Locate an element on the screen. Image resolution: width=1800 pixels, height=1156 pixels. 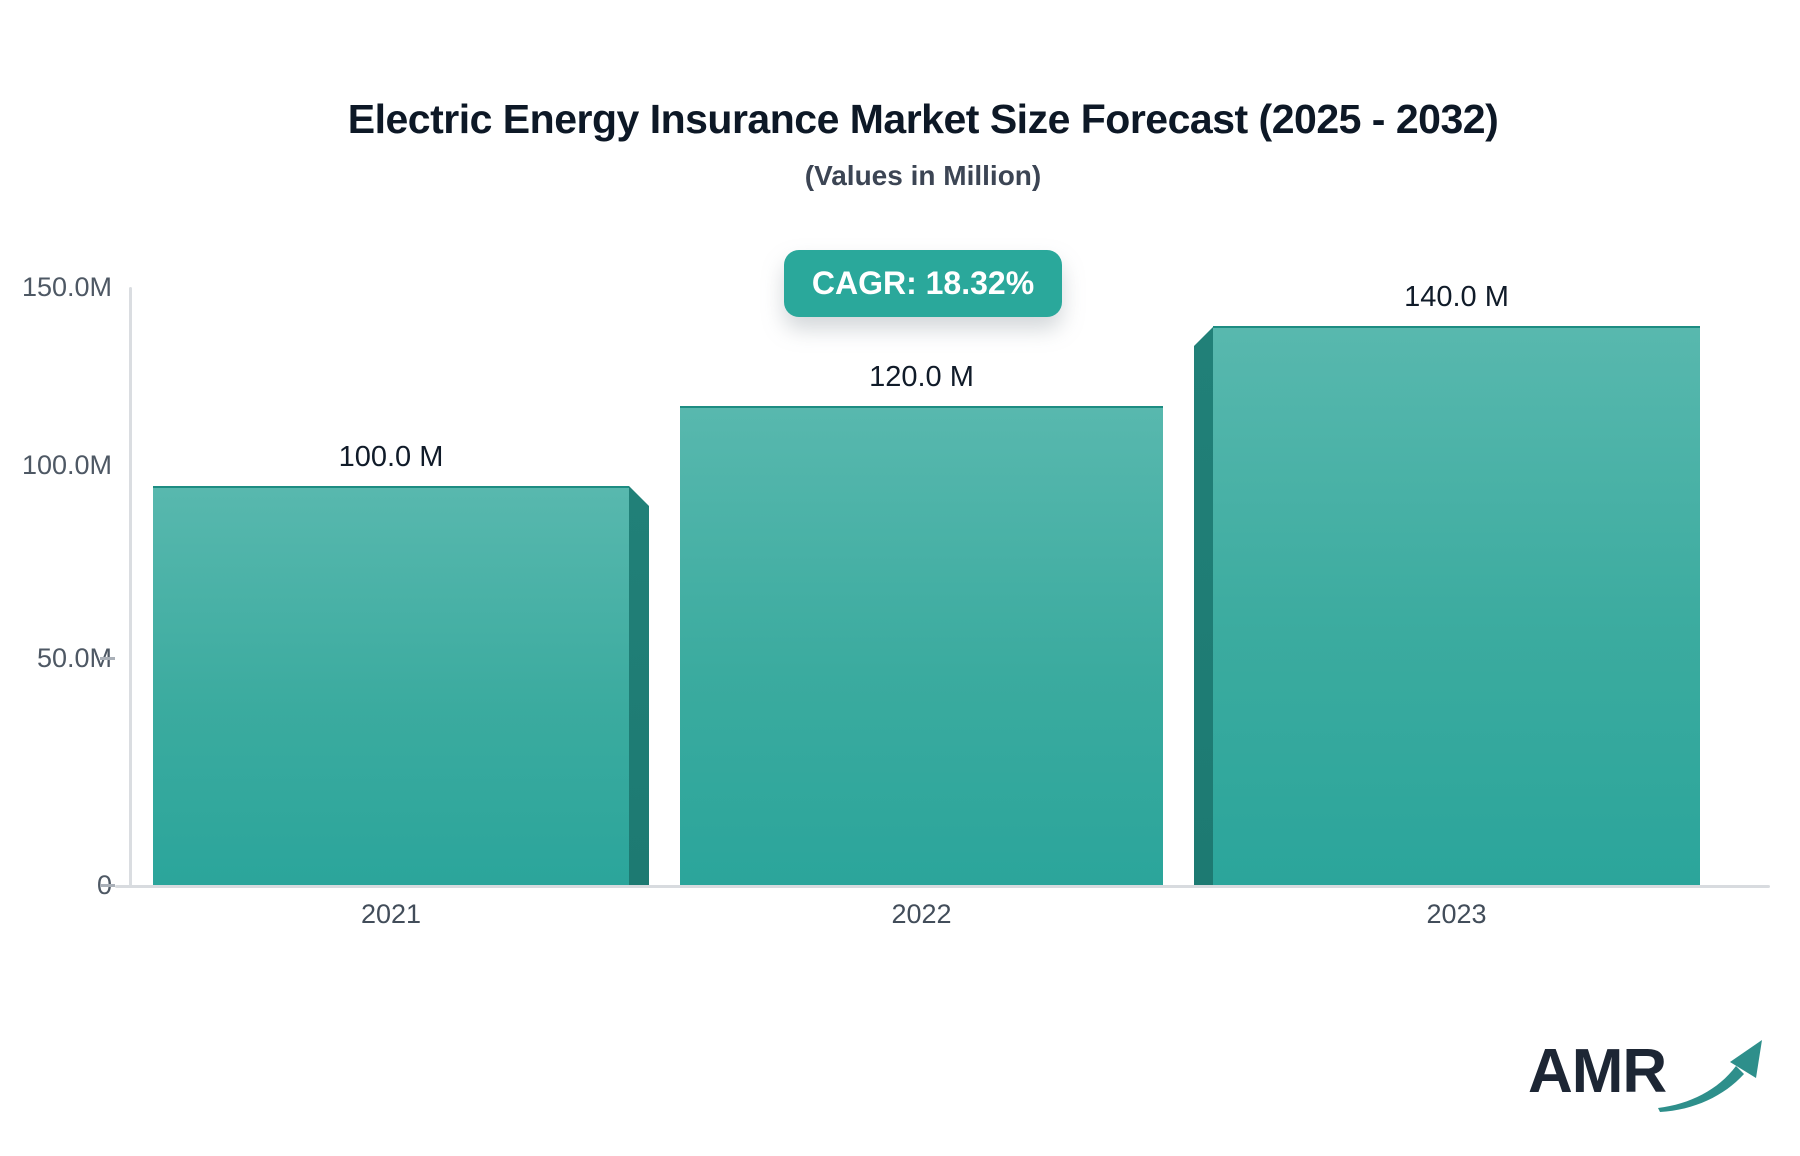
x-axis-label-2023: 2023 is located at coordinates (1456, 914).